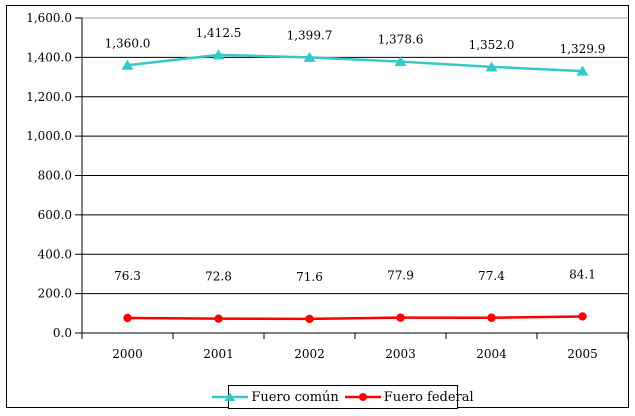 Image resolution: width=635 pixels, height=416 pixels. Describe the element at coordinates (49, 57) in the screenshot. I see `y-tick-label: 1,400.0` at that location.